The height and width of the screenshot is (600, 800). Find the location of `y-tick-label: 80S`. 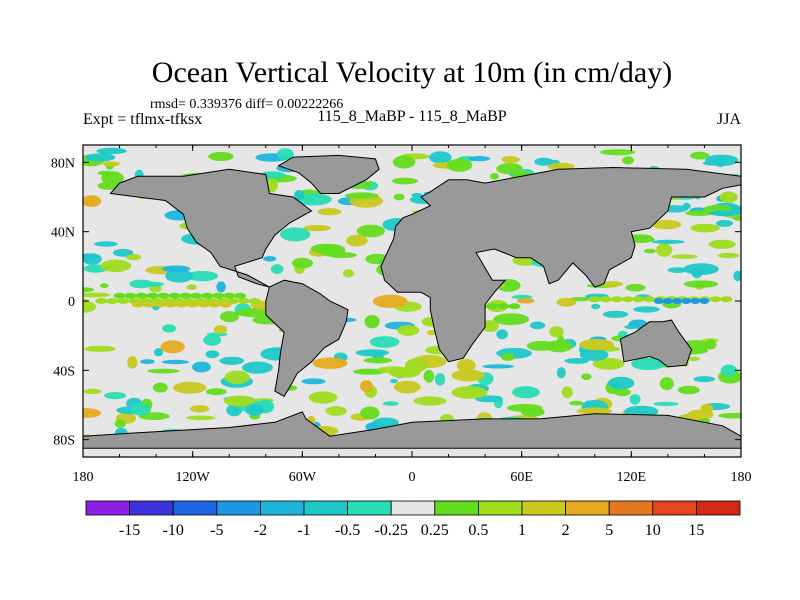

y-tick-label: 80S is located at coordinates (64, 441).